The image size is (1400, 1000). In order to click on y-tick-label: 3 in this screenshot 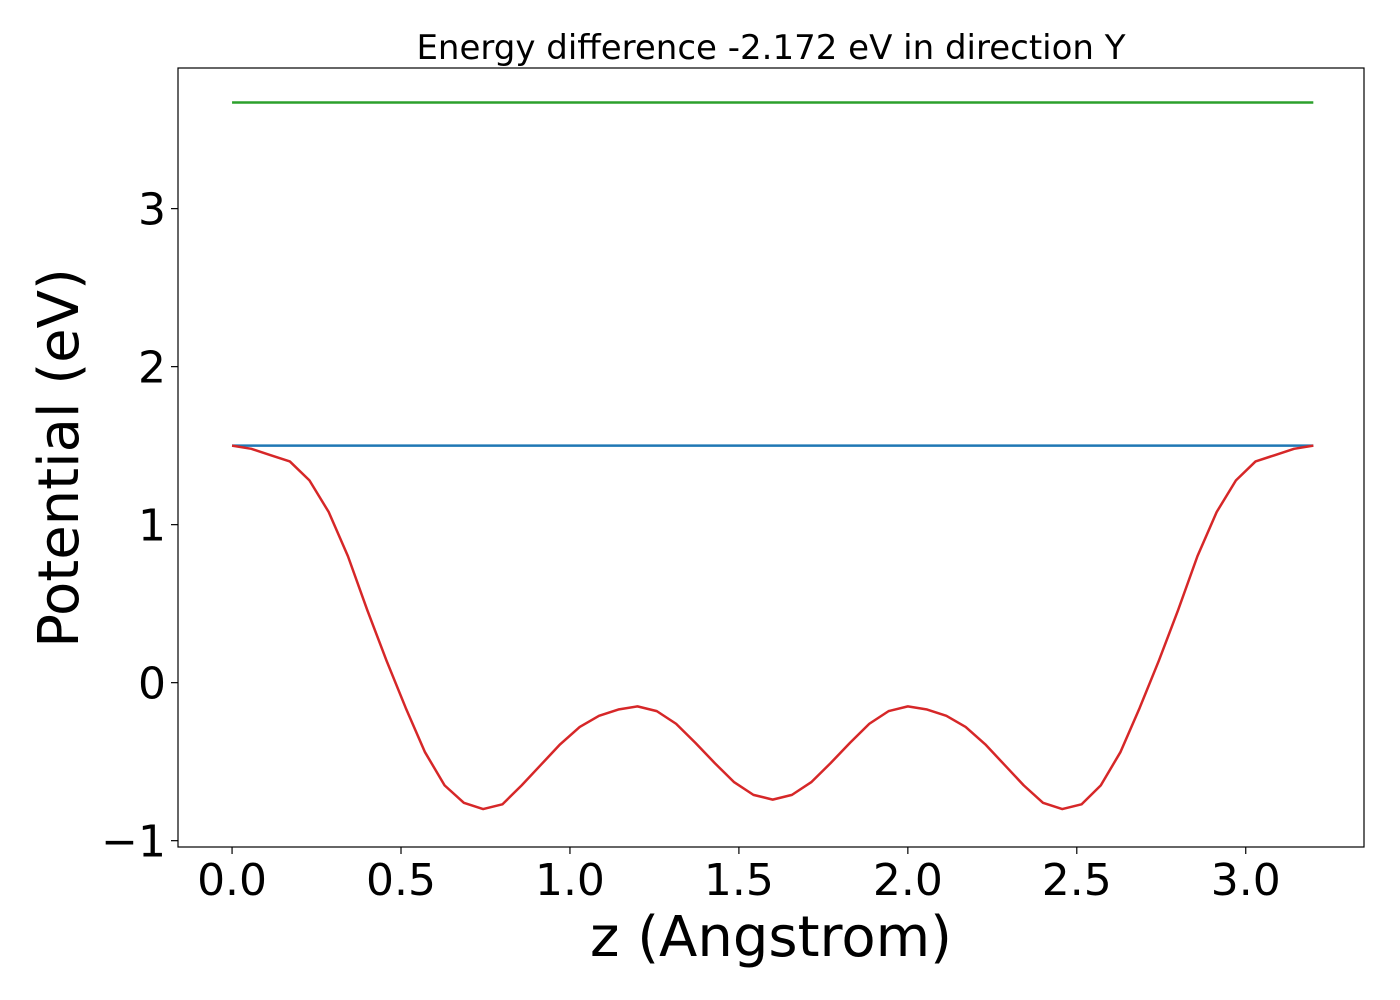, I will do `click(152, 210)`.